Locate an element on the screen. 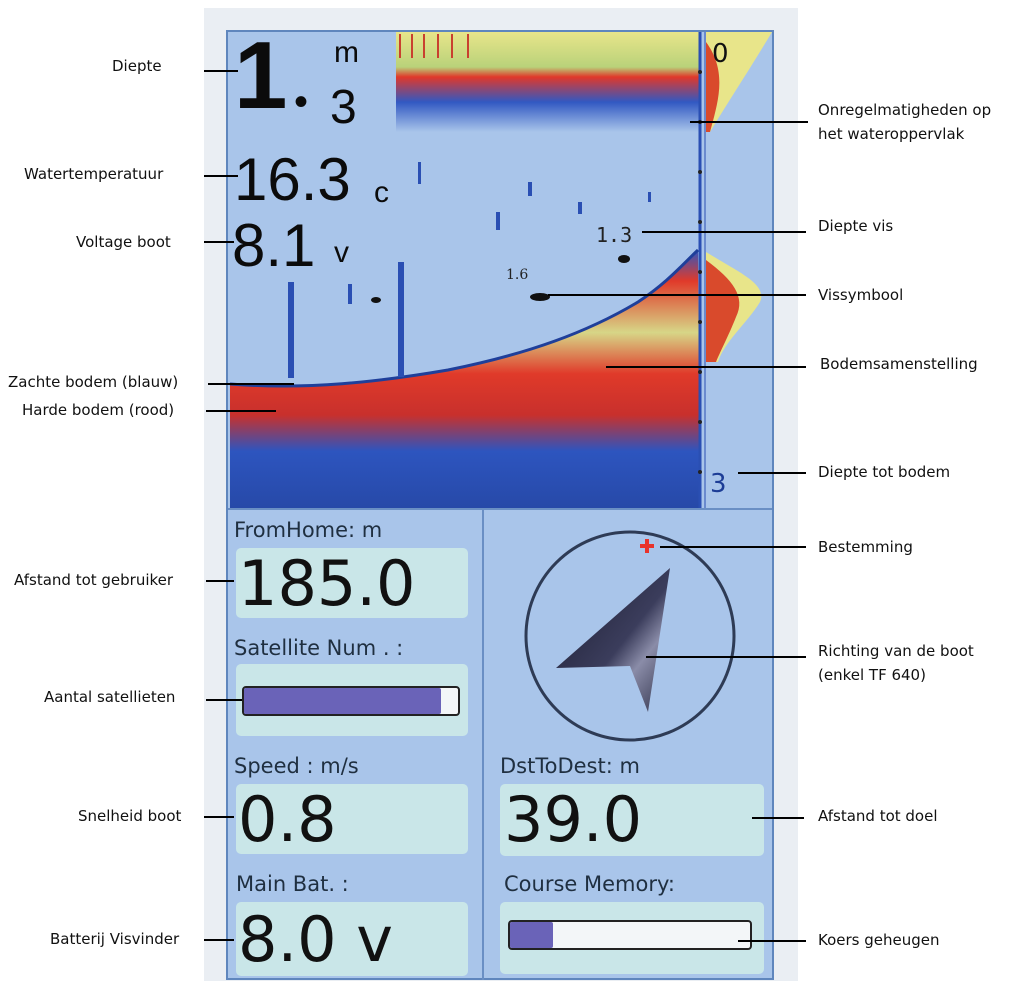 Image resolution: width=1011 pixels, height=981 pixels. annotation-vissymbool: Vissymbool is located at coordinates (861, 295).